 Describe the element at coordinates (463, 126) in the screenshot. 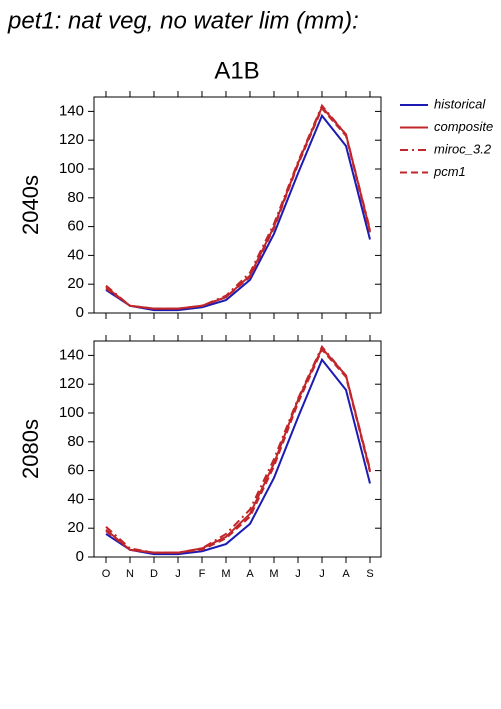

I see `legend-label: composite` at that location.